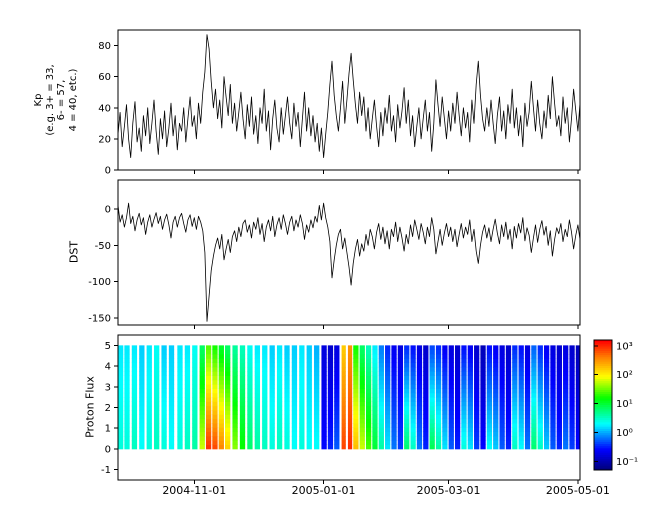 Image resolution: width=665 pixels, height=523 pixels. Describe the element at coordinates (108, 387) in the screenshot. I see `y-tick-label: 3` at that location.